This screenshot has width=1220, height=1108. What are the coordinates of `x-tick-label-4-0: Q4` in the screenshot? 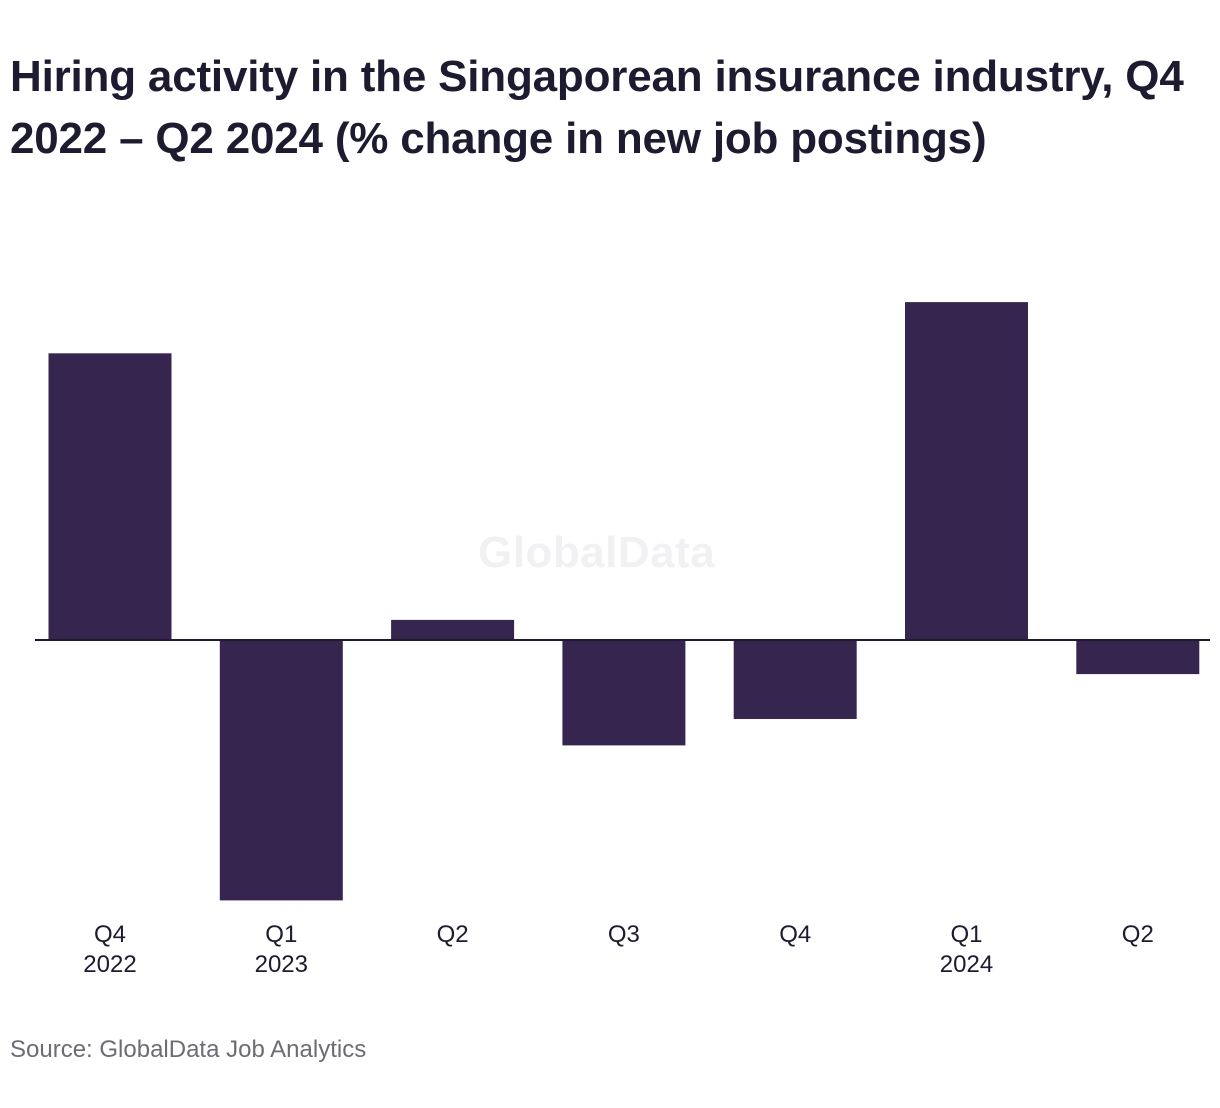 It's located at (795, 934).